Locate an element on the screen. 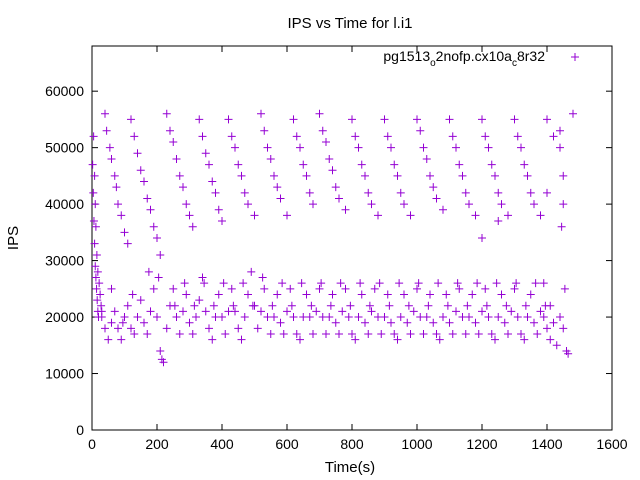 Image resolution: width=640 pixels, height=480 pixels. y-tick-label: 40000 is located at coordinates (64, 204).